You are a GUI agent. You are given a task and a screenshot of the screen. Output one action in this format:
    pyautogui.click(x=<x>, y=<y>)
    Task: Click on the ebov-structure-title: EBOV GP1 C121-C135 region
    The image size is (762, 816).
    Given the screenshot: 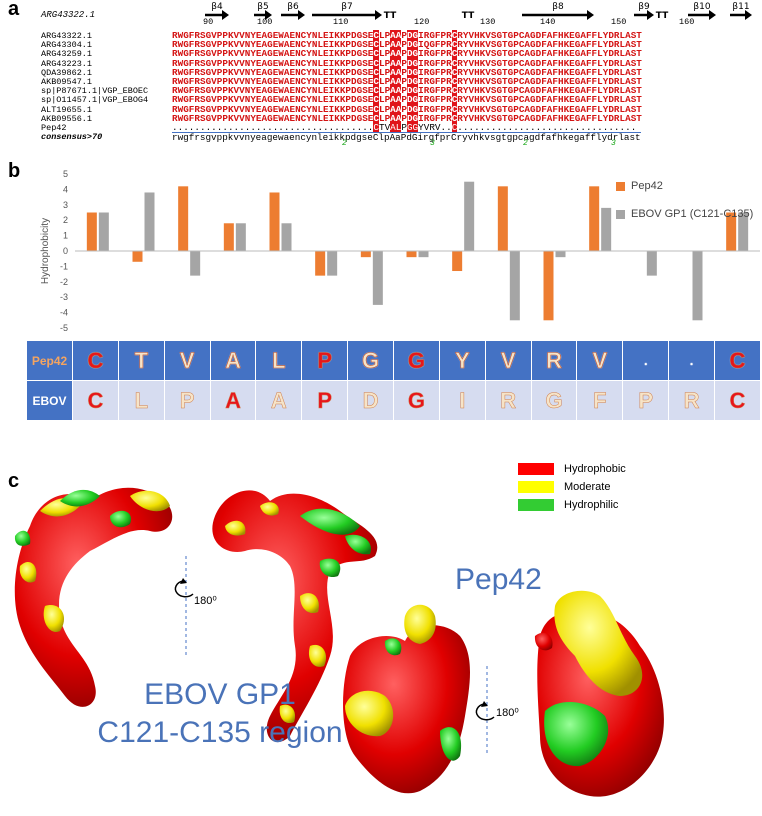 What is the action you would take?
    pyautogui.click(x=220, y=714)
    